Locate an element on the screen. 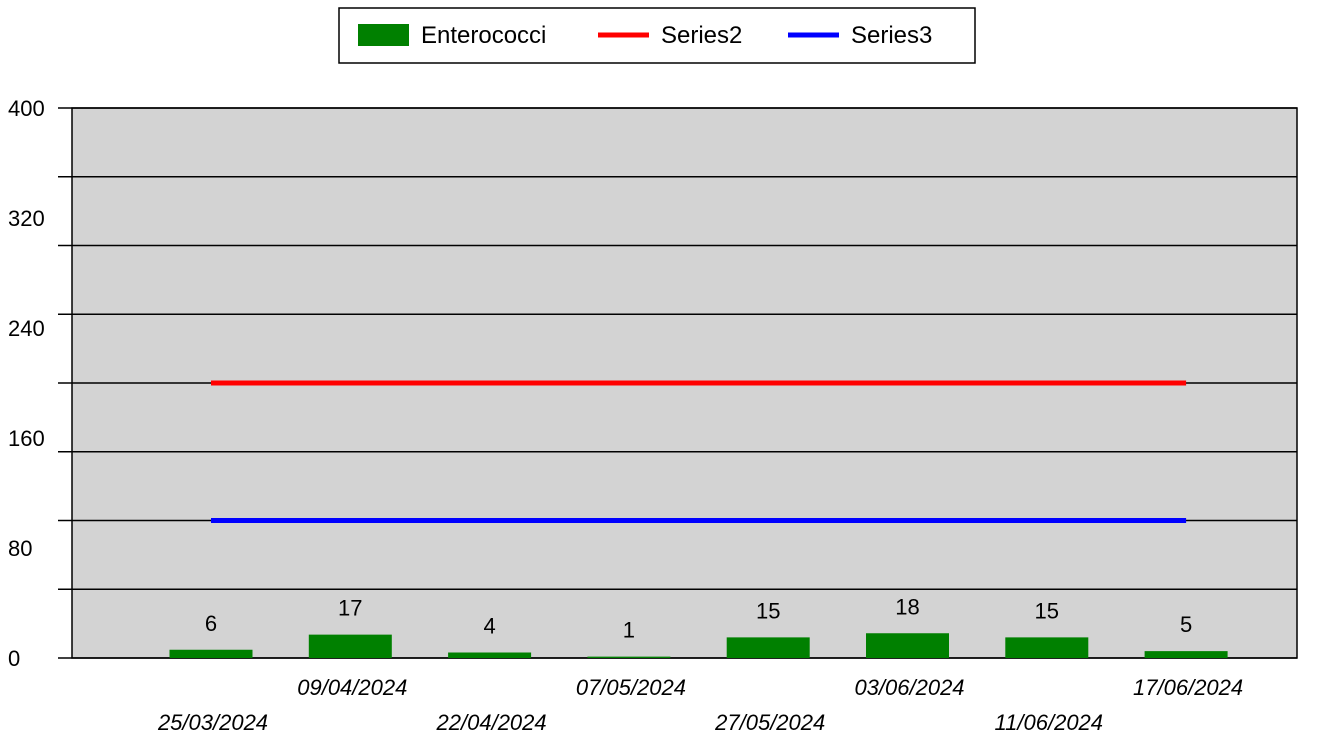  bar-data-label: 18 is located at coordinates (907, 606).